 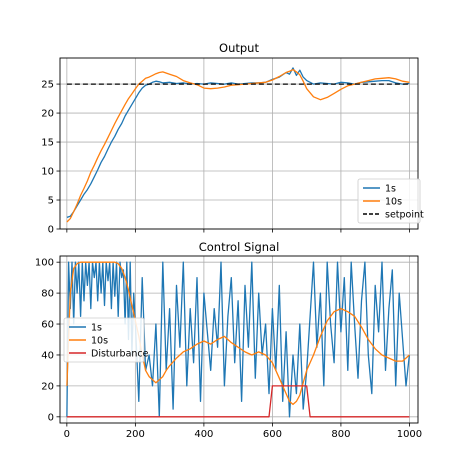 I want to click on legend: 1s 10s Disturbance, so click(x=106, y=340).